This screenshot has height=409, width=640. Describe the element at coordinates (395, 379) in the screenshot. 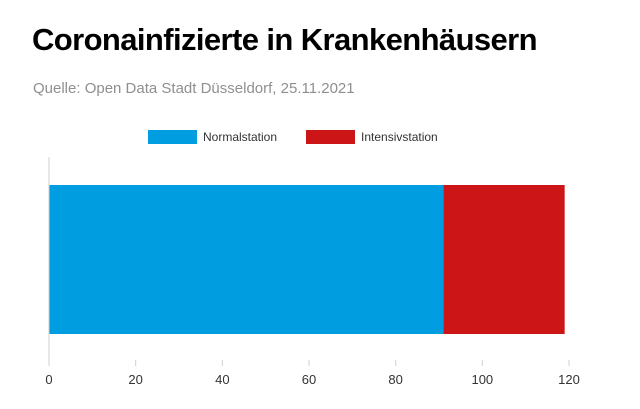

I see `x-tick-label: 80` at that location.